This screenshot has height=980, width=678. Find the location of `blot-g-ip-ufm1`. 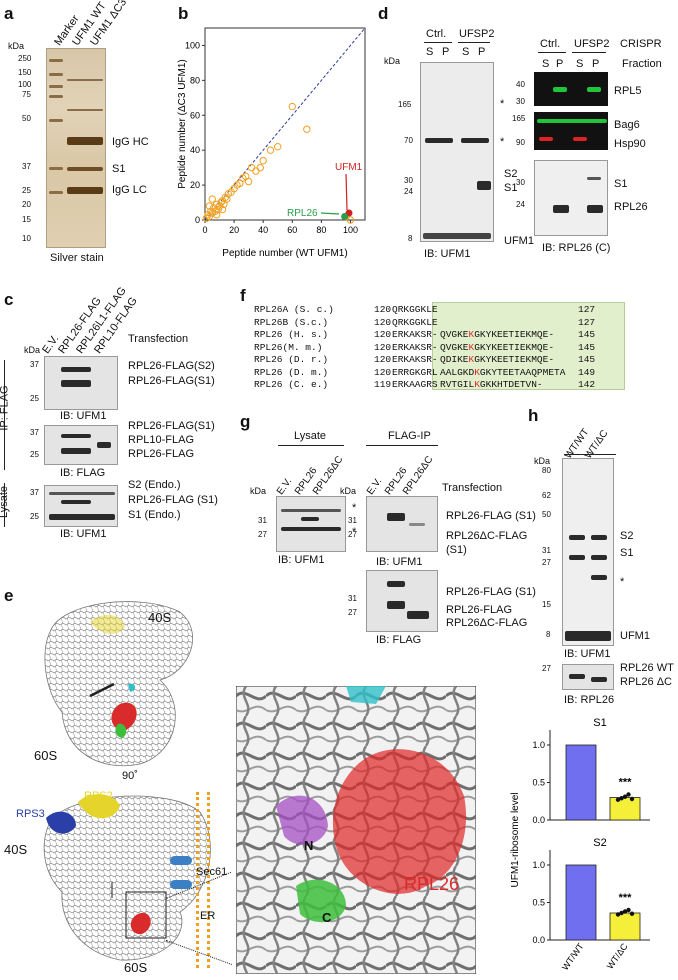

blot-g-ip-ufm1 is located at coordinates (402, 524).